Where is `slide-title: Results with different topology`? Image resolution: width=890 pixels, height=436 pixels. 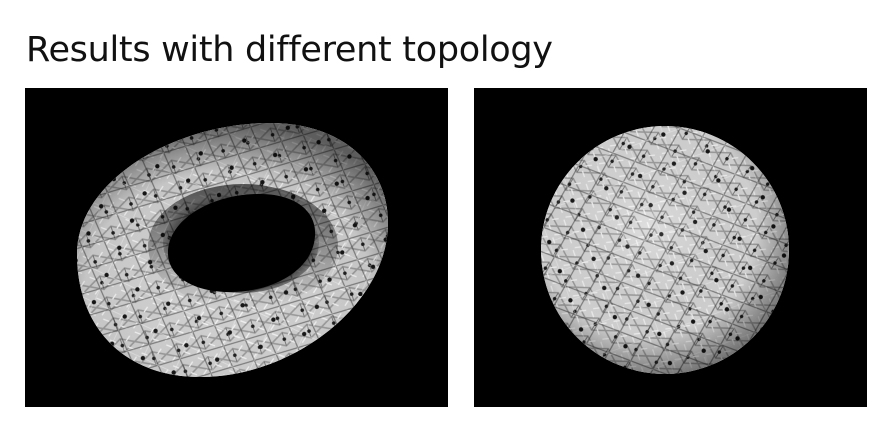
slide-title: Results with different topology is located at coordinates (289, 50).